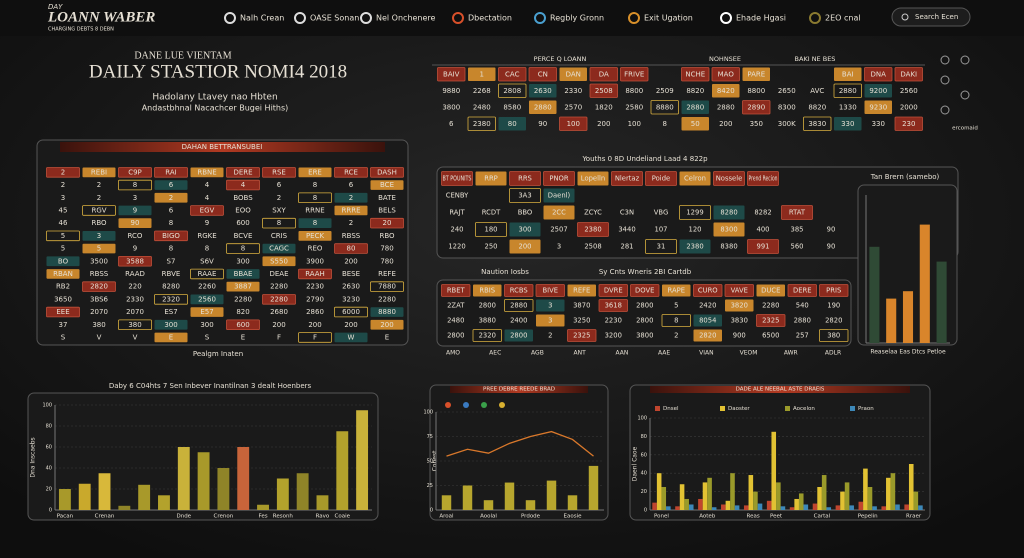 This screenshot has height=558, width=1024. Describe the element at coordinates (695, 124) in the screenshot. I see `table-cell: 50` at that location.